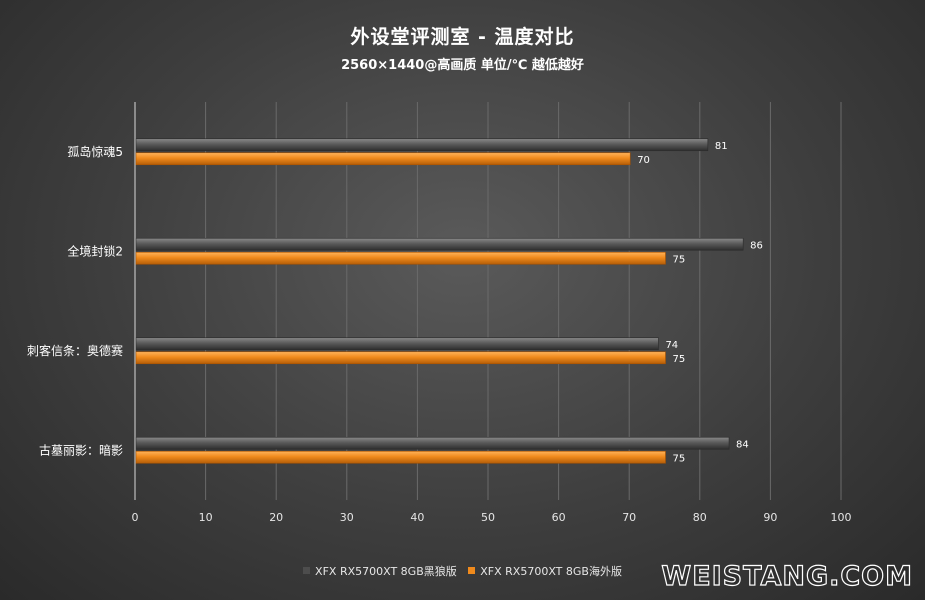 Image resolution: width=925 pixels, height=600 pixels. What do you see at coordinates (81, 449) in the screenshot?
I see `category-label: 古墓丽影：暗影` at bounding box center [81, 449].